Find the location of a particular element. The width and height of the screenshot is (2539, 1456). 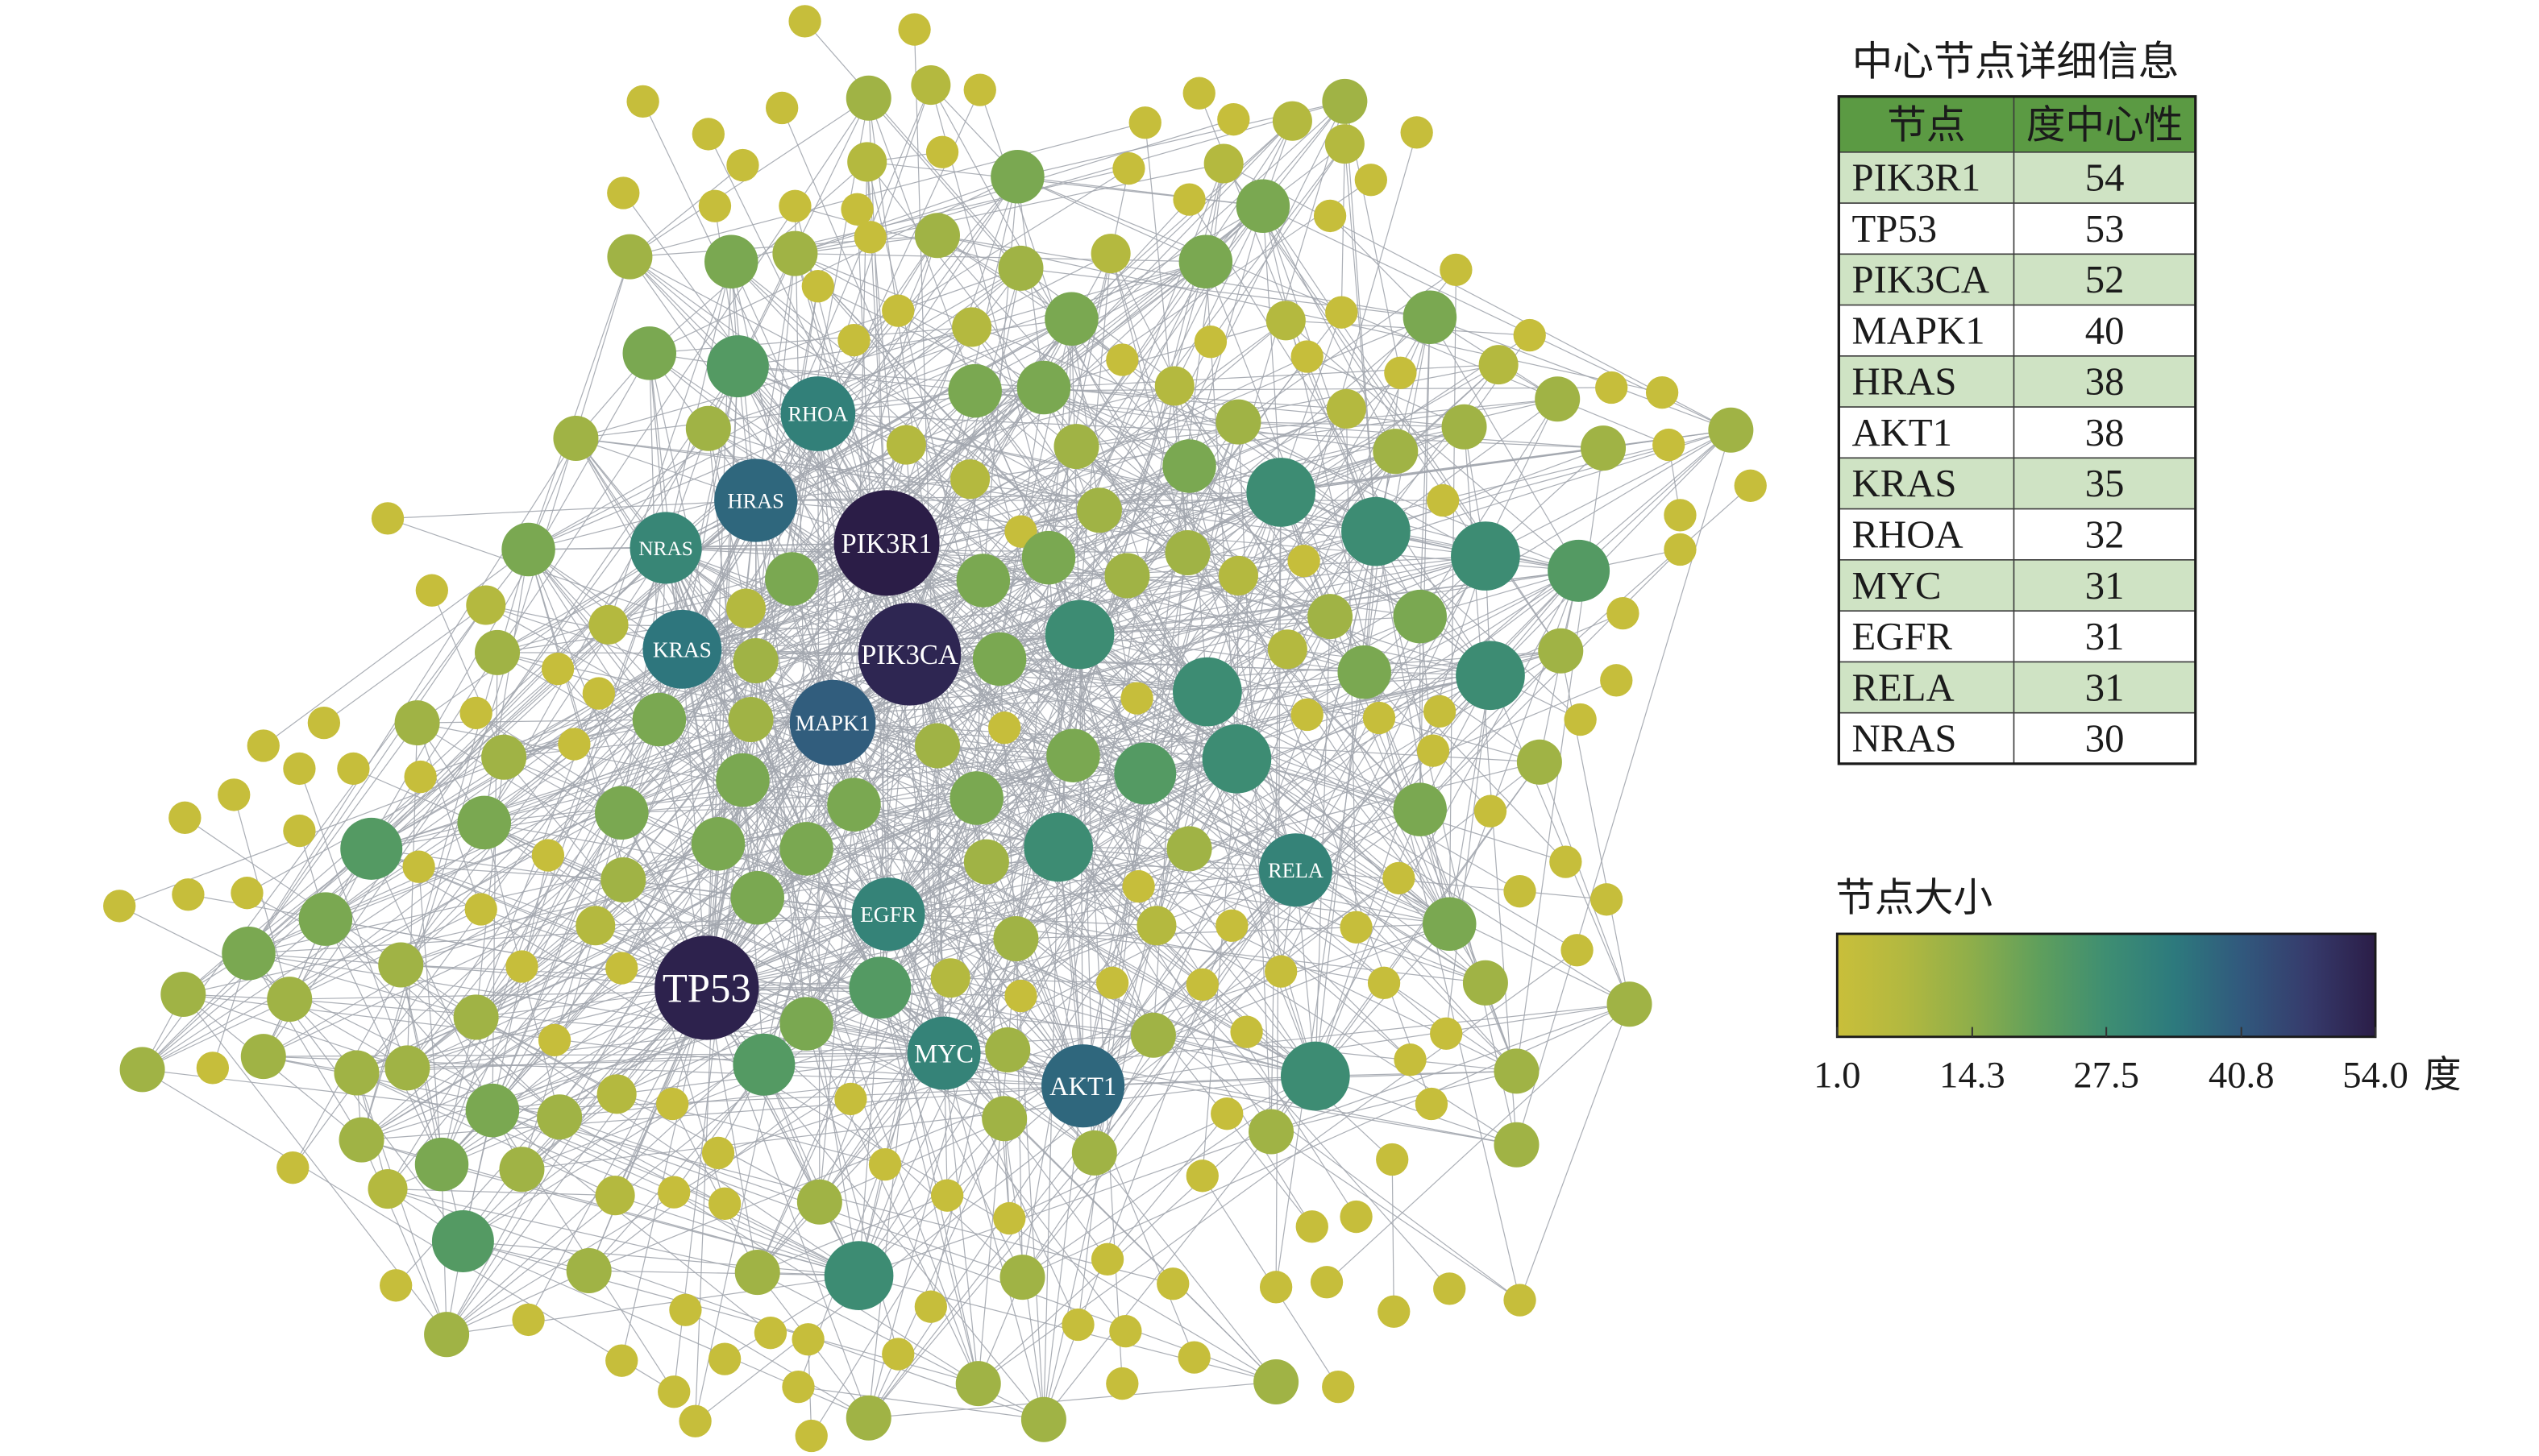

table-cell-node: MYC is located at coordinates (1897, 586).